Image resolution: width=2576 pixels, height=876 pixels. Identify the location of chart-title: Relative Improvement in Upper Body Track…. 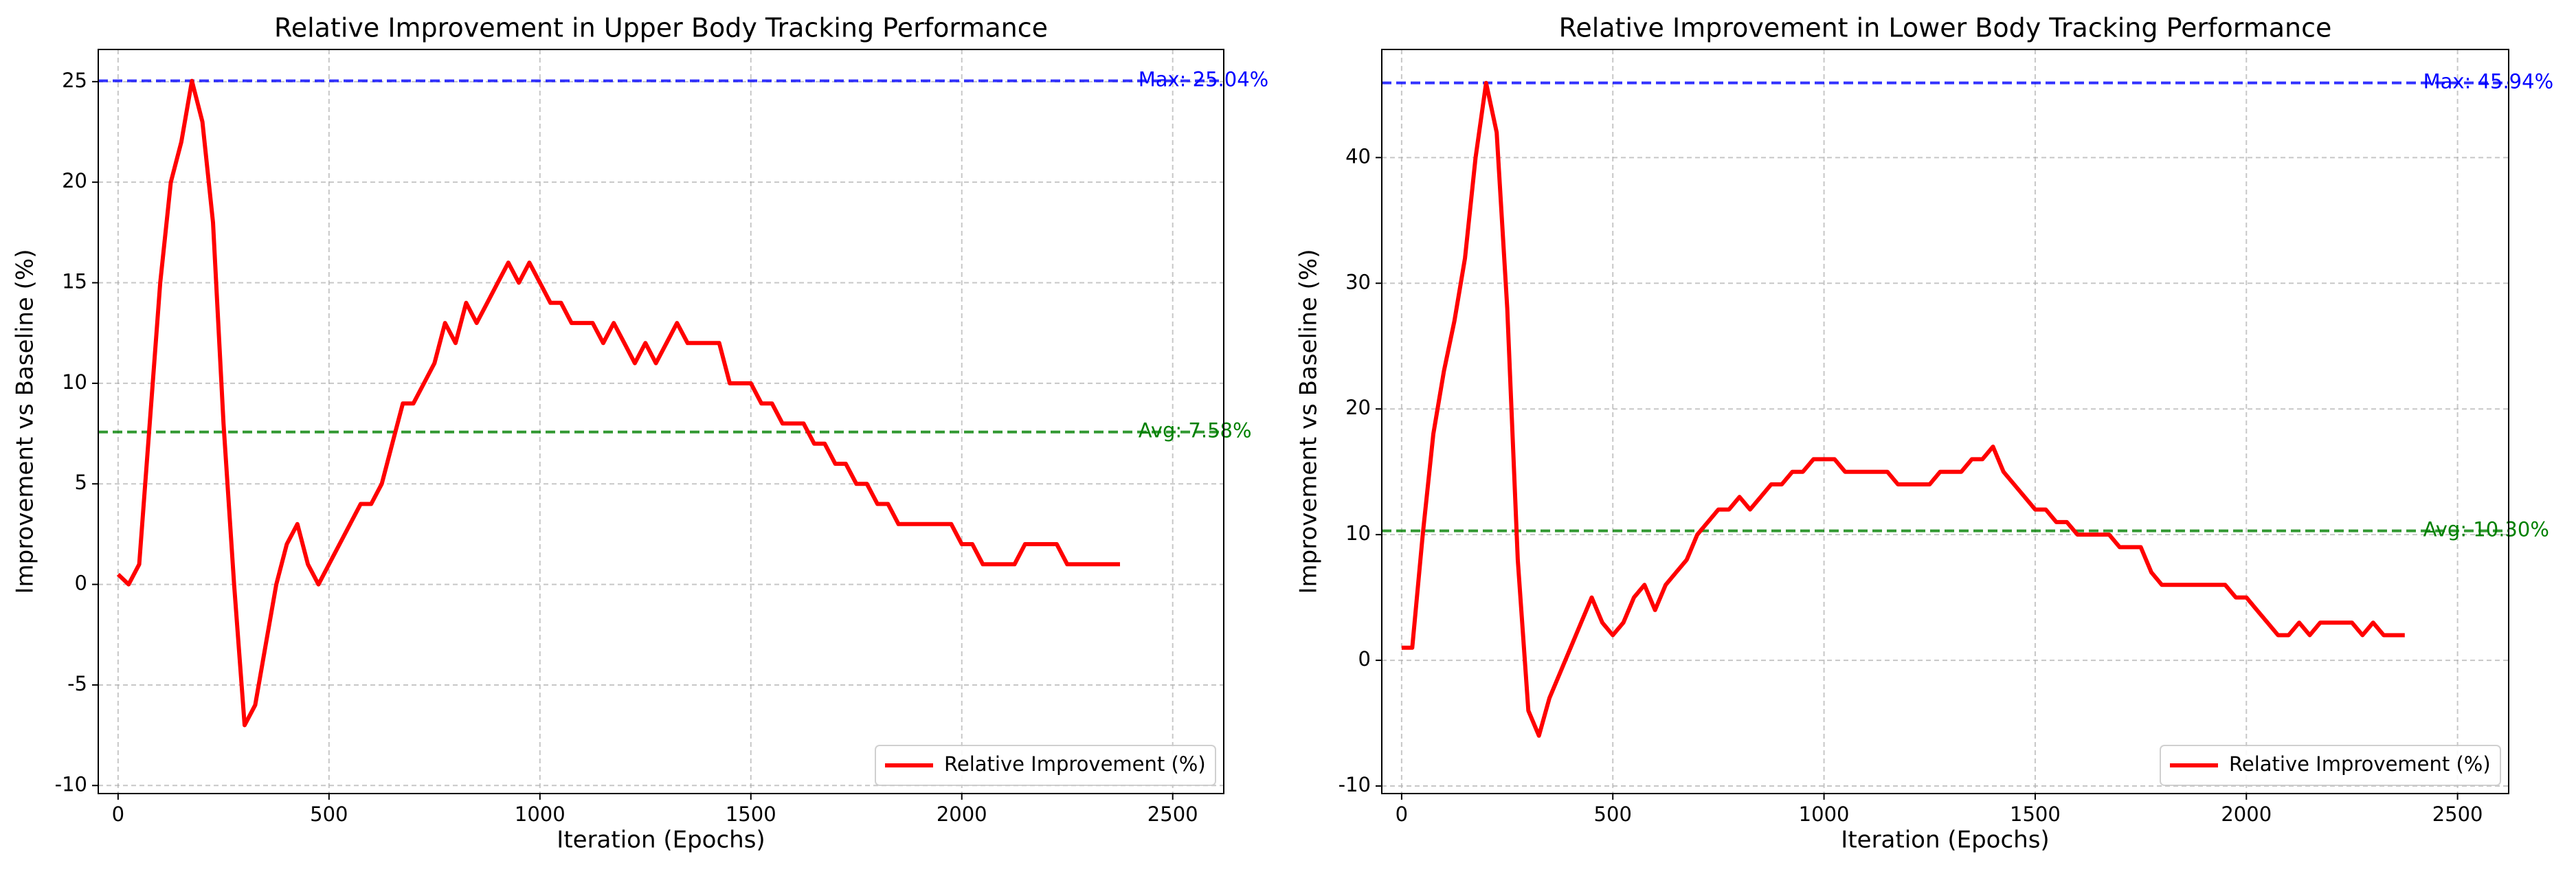
(661, 28).